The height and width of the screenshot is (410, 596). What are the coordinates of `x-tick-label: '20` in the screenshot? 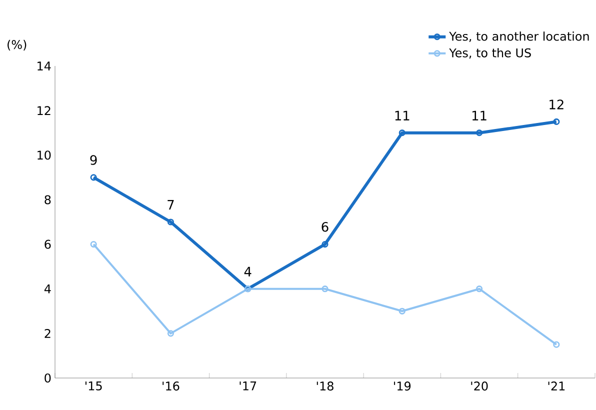 It's located at (479, 386).